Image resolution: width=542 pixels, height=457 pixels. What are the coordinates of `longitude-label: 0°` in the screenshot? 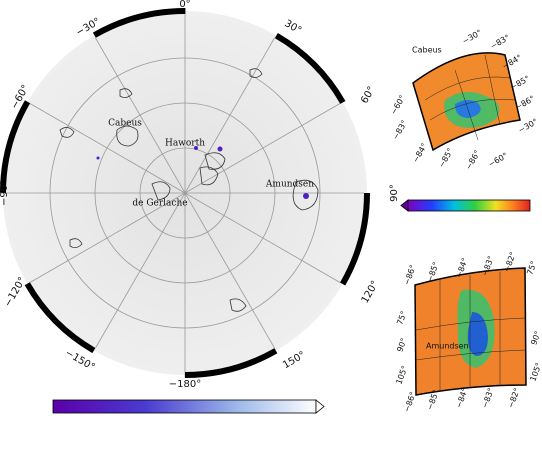 It's located at (184, 5).